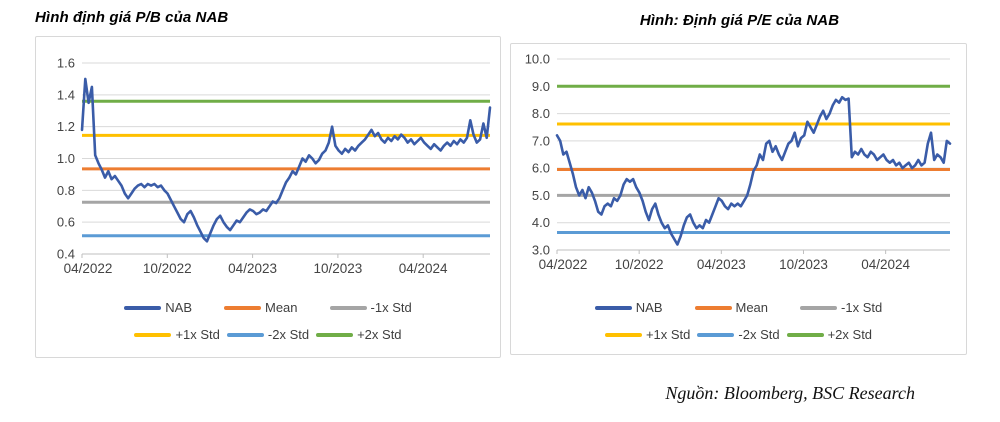 Image resolution: width=1000 pixels, height=422 pixels. Describe the element at coordinates (541, 86) in the screenshot. I see `y-tick-label: 9.0` at that location.